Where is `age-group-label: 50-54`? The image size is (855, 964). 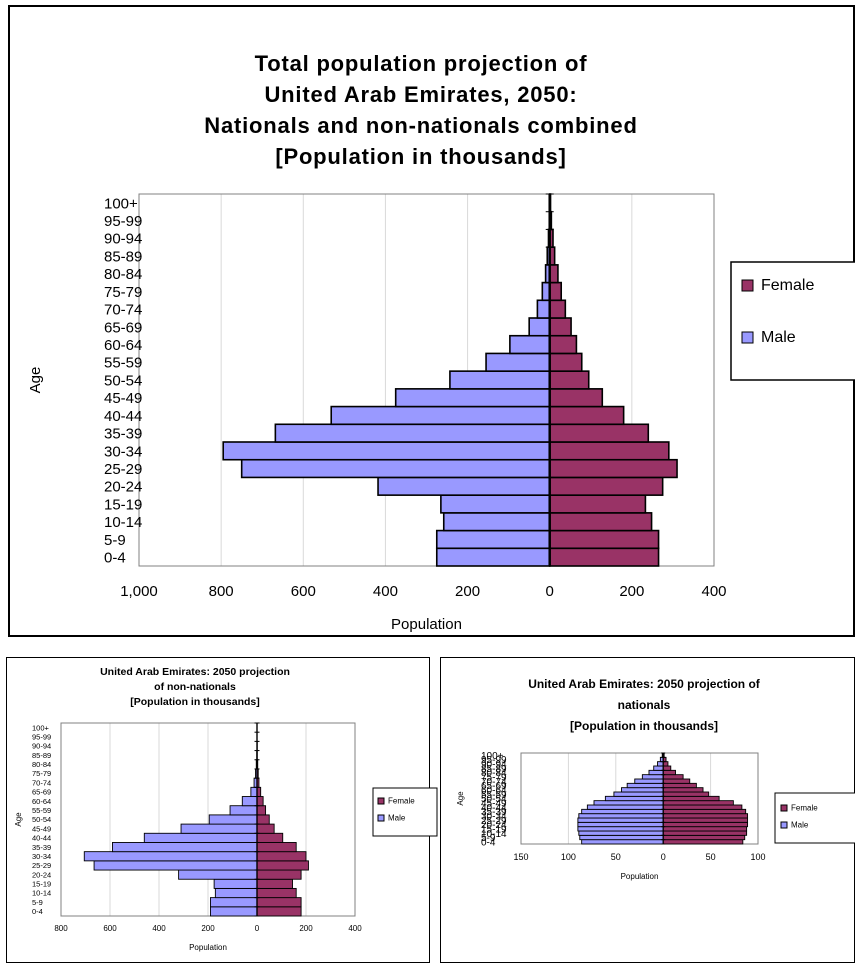 age-group-label: 50-54 is located at coordinates (123, 380).